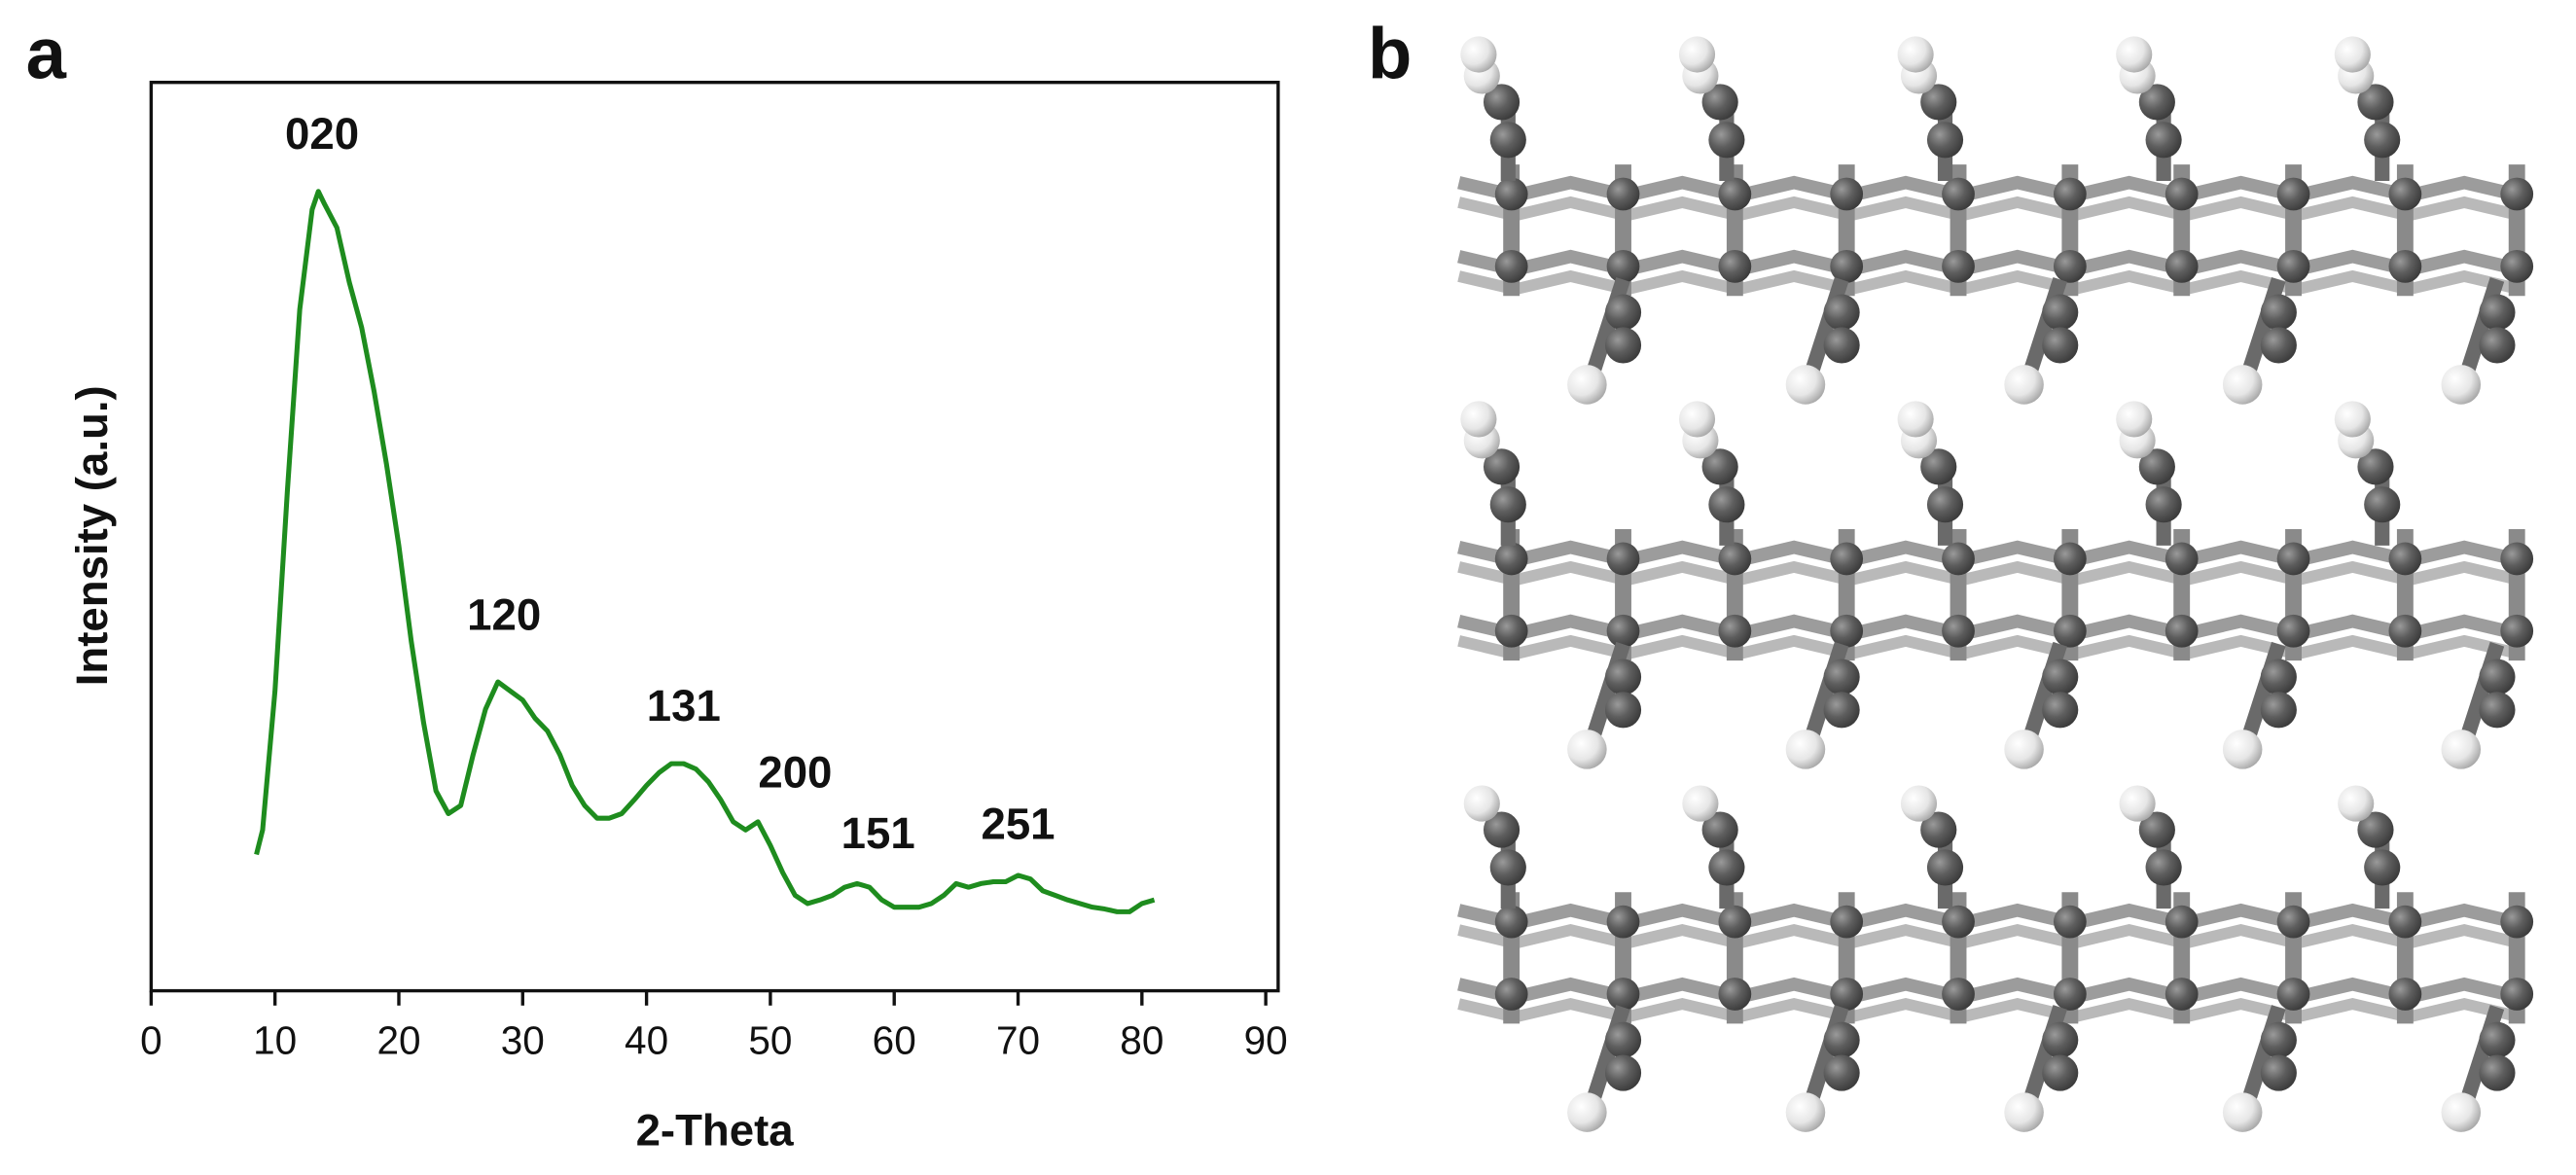 Image resolution: width=2576 pixels, height=1175 pixels. I want to click on x-tick-label: 0, so click(151, 1039).